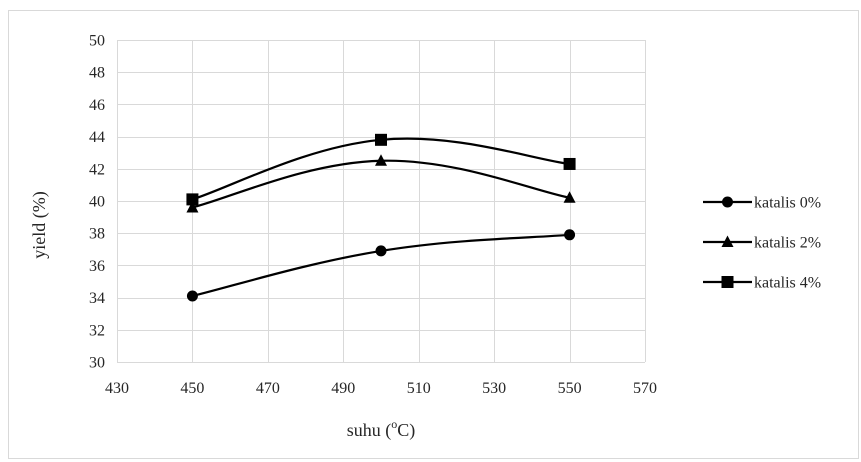 This screenshot has width=861, height=462. I want to click on series-line, so click(381, 184).